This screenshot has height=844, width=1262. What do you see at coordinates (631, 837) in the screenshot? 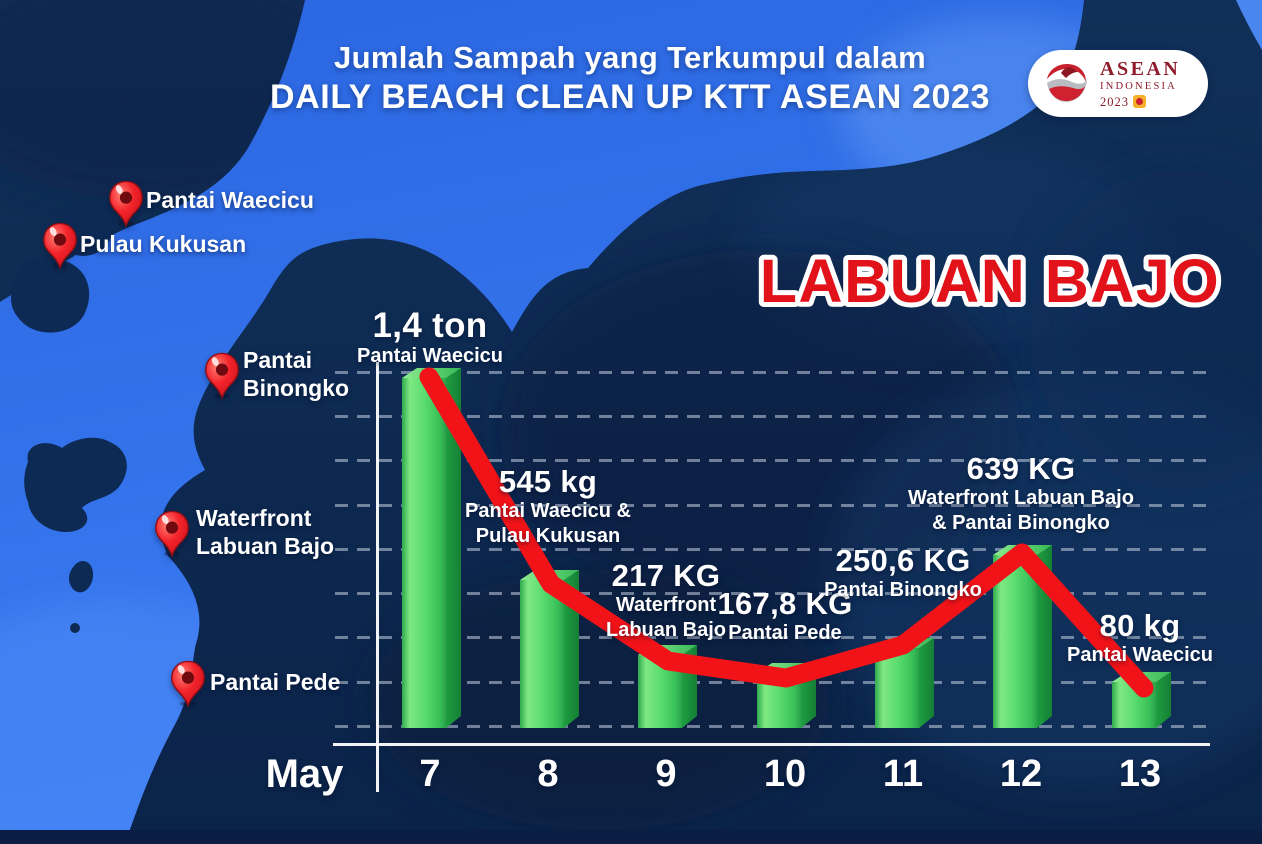
I see `bottom-band` at bounding box center [631, 837].